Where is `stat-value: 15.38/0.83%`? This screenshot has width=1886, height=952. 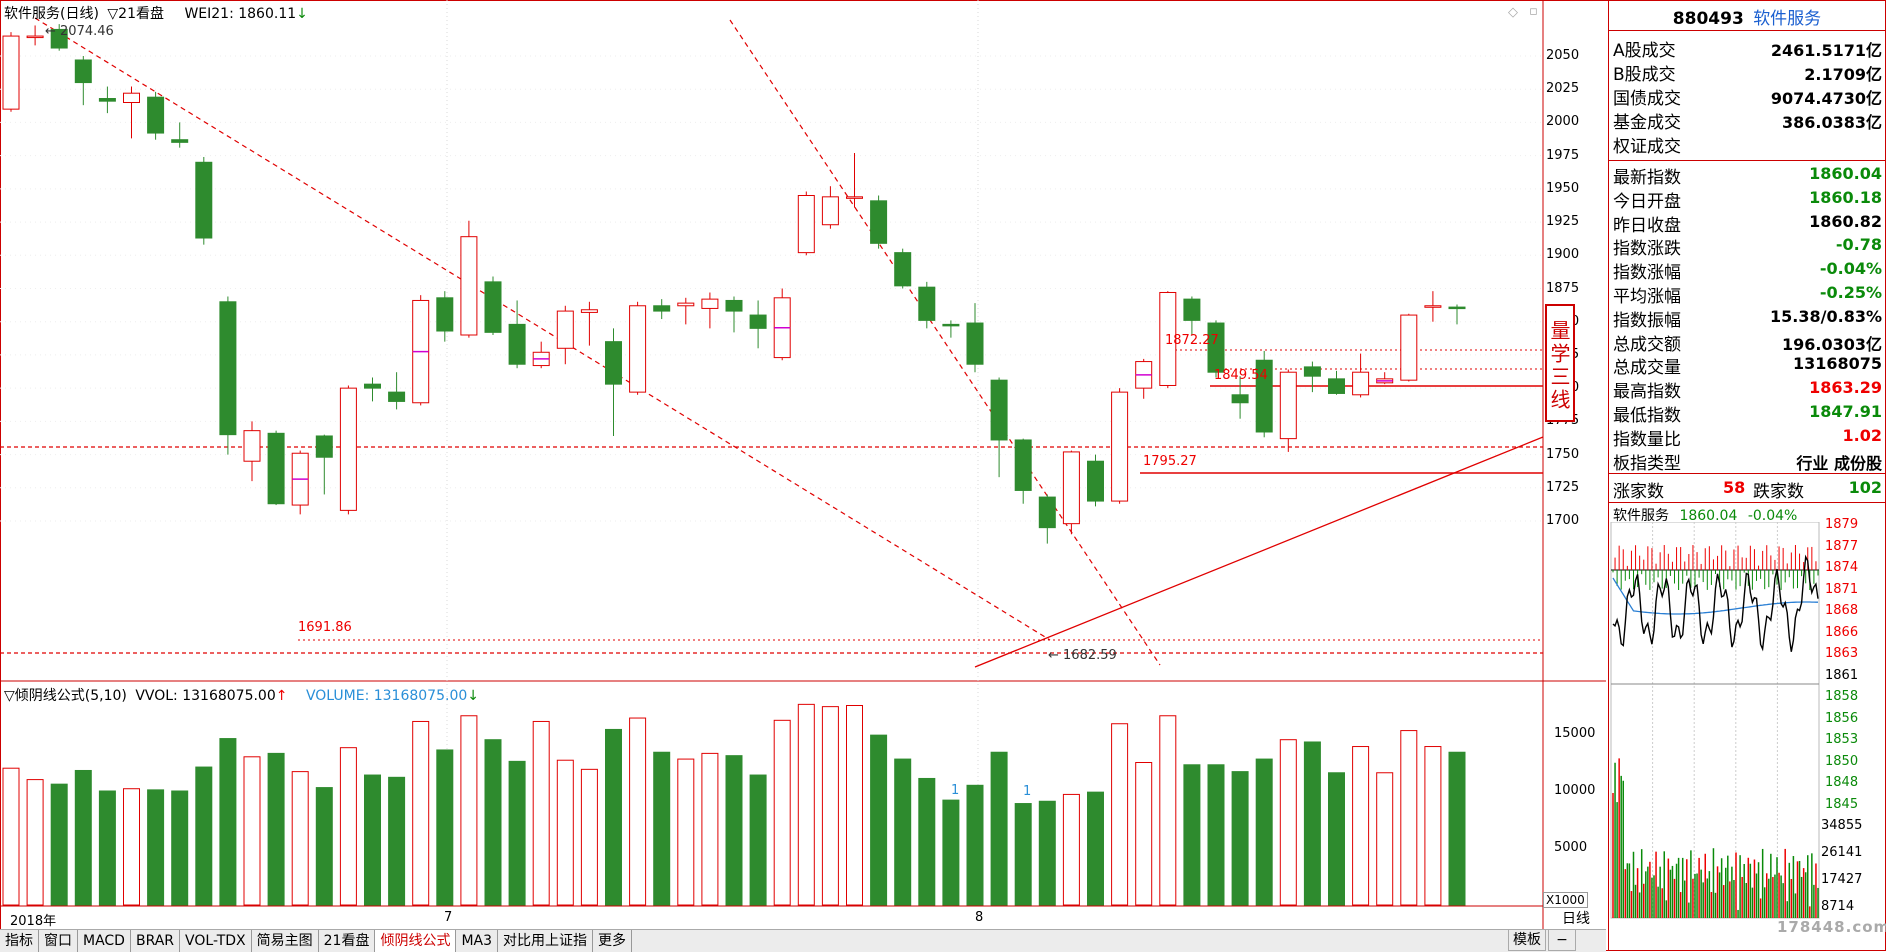 stat-value: 15.38/0.83% is located at coordinates (1826, 316).